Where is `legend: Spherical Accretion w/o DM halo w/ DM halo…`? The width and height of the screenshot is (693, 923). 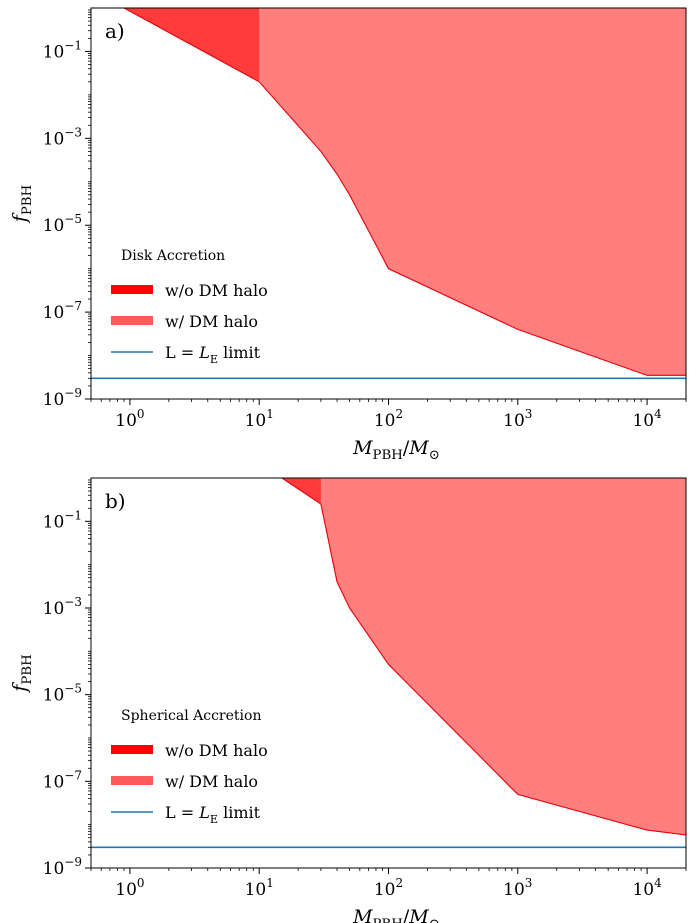
legend: Spherical Accretion w/o DM halo w/ DM halo… is located at coordinates (189, 767).